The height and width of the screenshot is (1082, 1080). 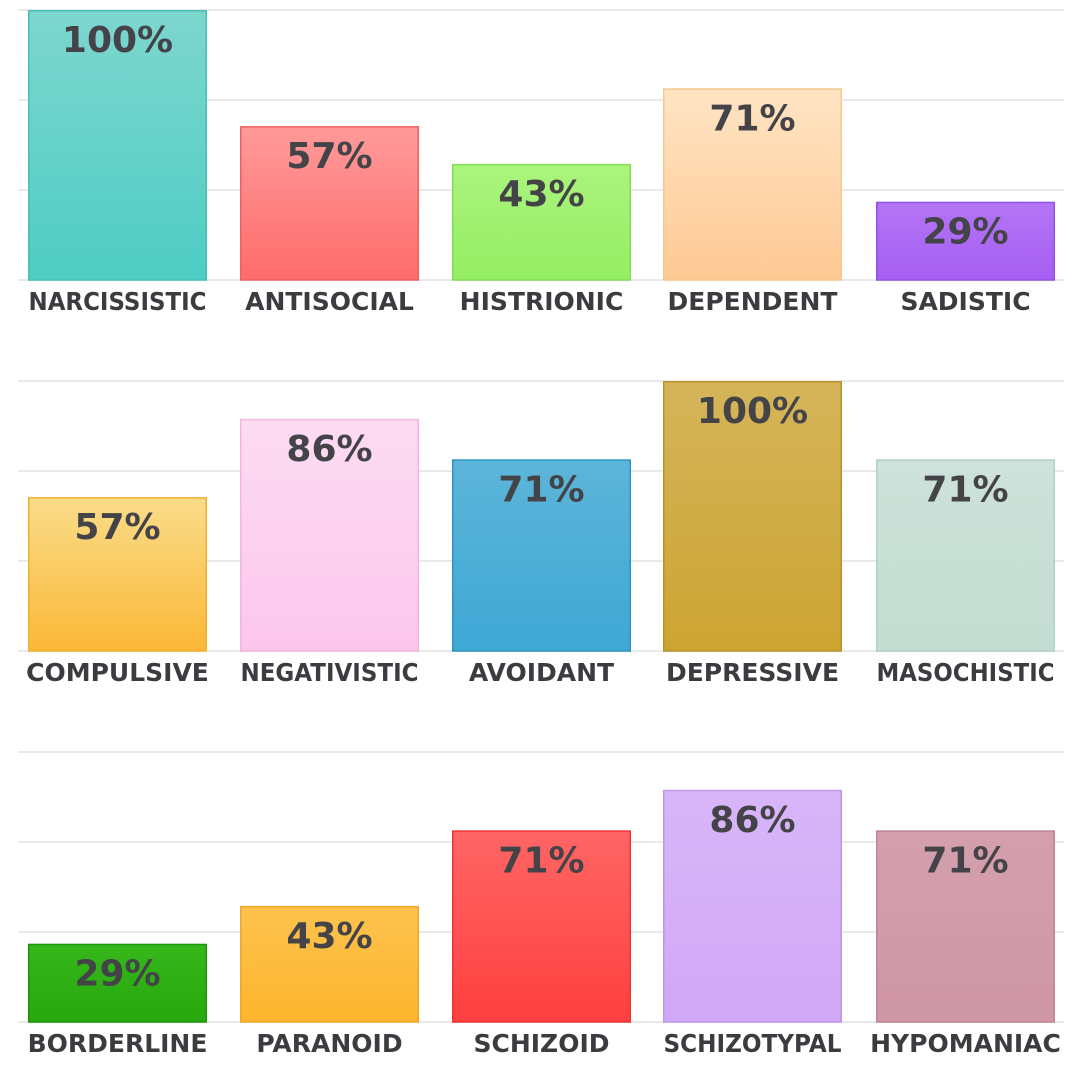 I want to click on bar-negativistic, so click(x=329, y=535).